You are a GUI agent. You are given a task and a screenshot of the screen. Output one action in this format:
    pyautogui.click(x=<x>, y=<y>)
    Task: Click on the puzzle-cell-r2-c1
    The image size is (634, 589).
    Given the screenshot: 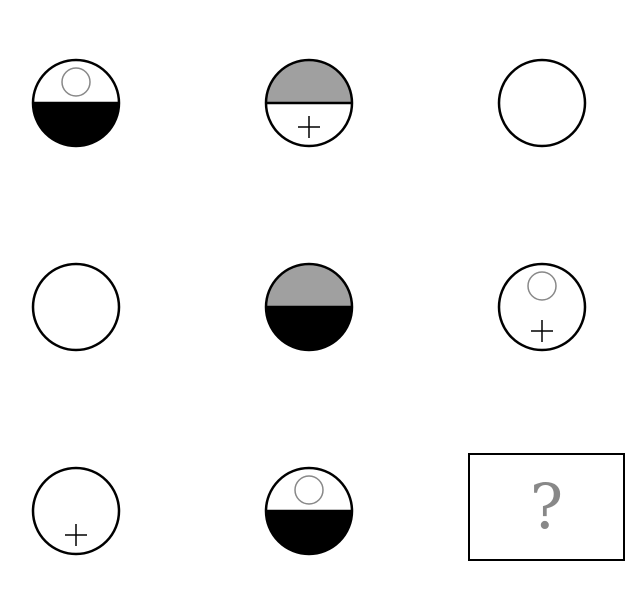 What is the action you would take?
    pyautogui.click(x=76, y=307)
    